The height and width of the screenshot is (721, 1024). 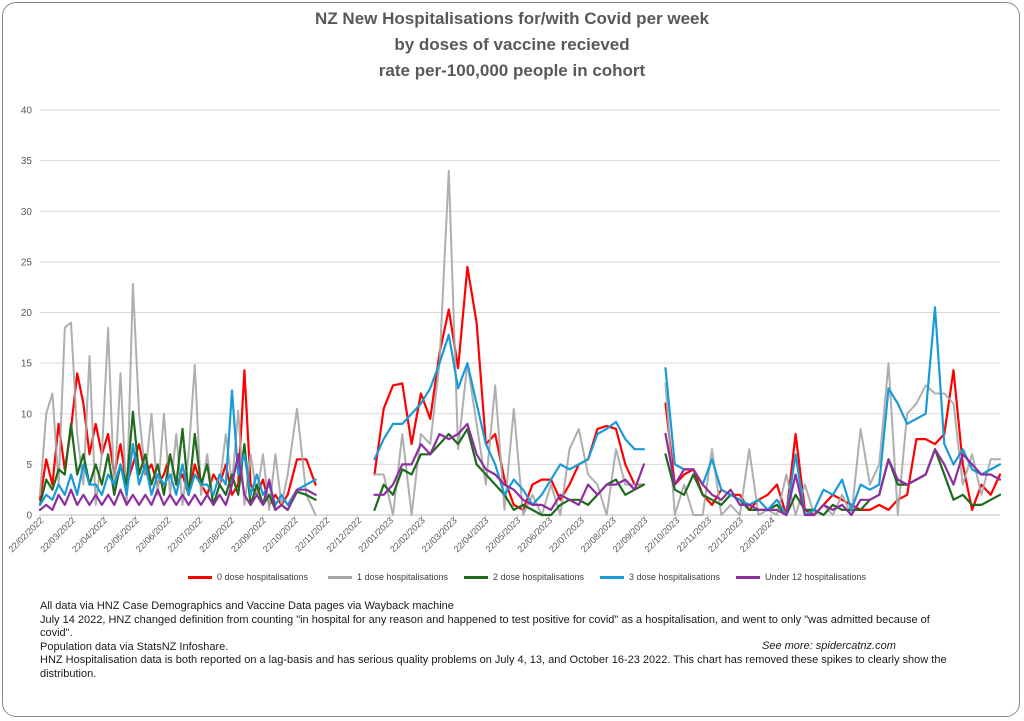 I want to click on chart-title-line-3: rate per-100,000 people in cohort, so click(x=512, y=70).